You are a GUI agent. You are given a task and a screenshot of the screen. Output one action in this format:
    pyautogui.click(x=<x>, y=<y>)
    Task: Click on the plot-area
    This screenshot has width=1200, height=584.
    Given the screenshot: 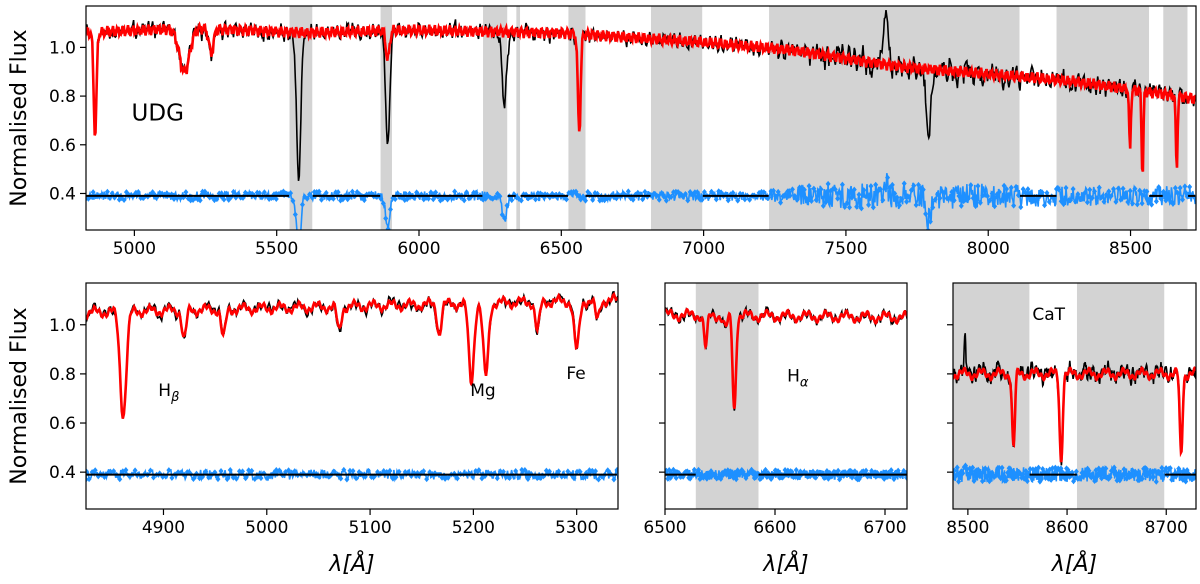 What is the action you would take?
    pyautogui.click(x=352, y=386)
    